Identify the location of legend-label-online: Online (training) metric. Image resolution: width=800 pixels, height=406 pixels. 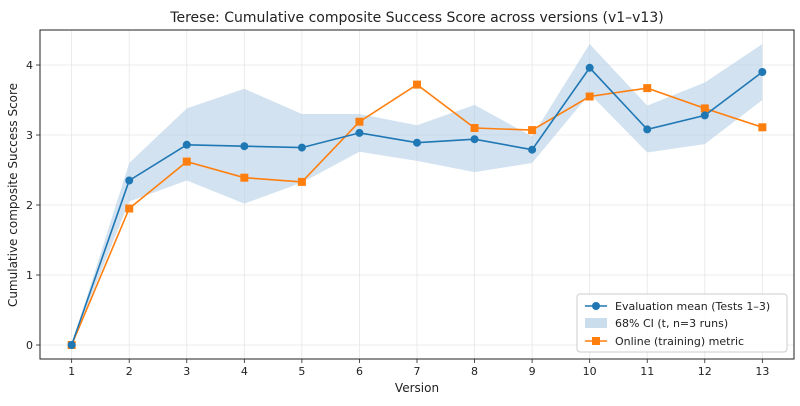
(679, 341).